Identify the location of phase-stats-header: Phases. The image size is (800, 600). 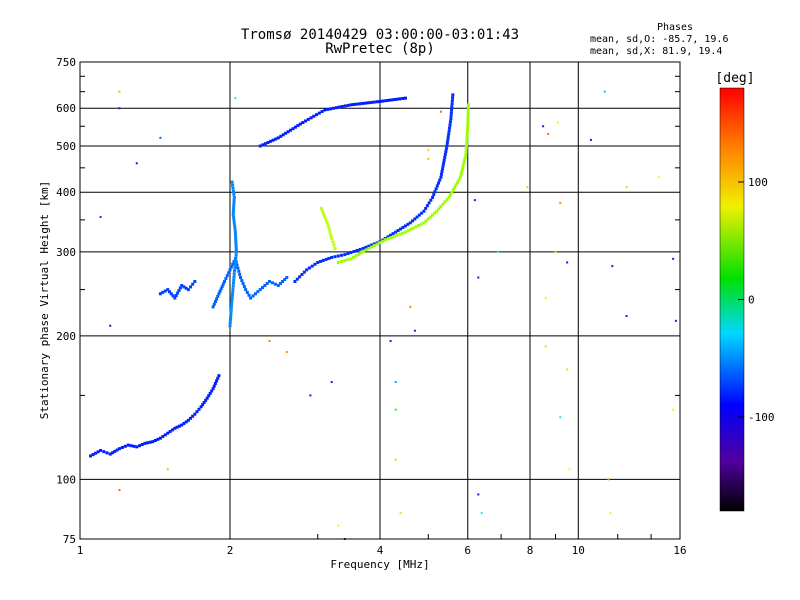
(675, 27).